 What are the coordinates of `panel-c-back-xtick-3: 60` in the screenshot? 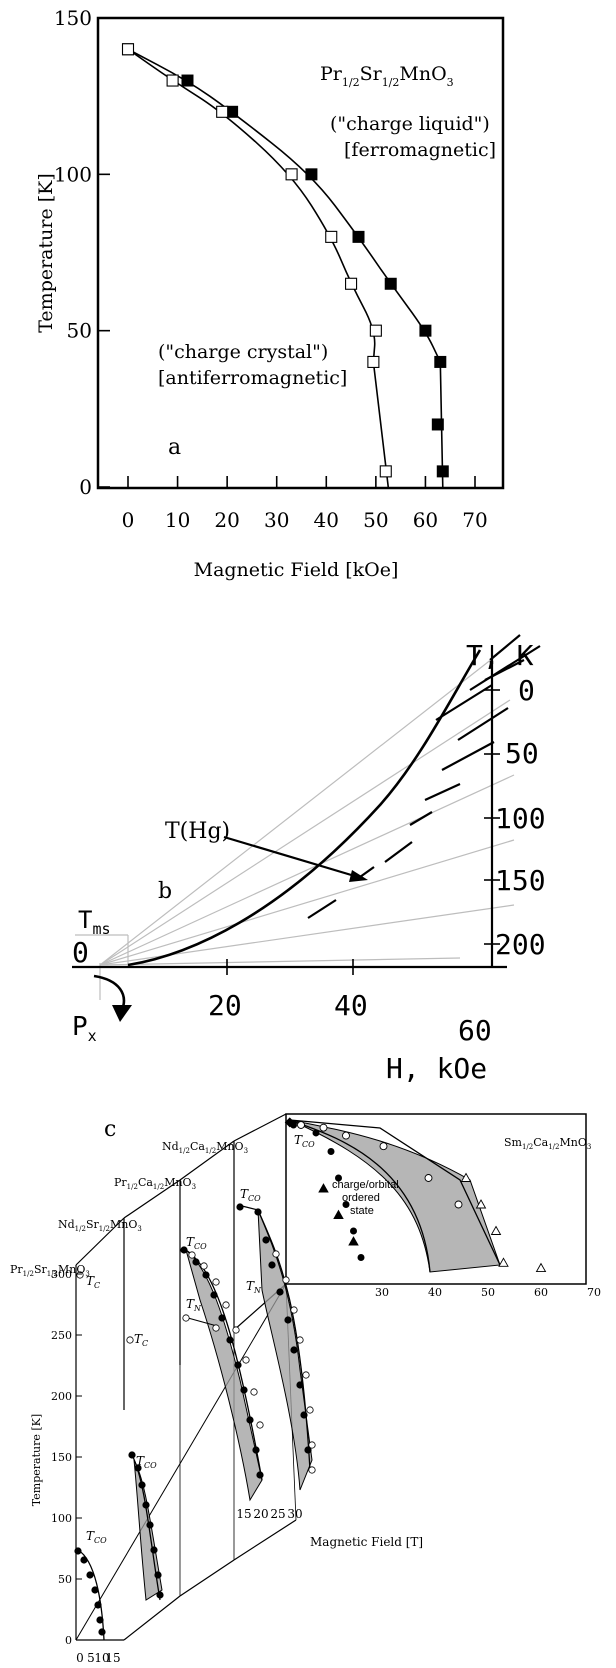 It's located at (541, 1292).